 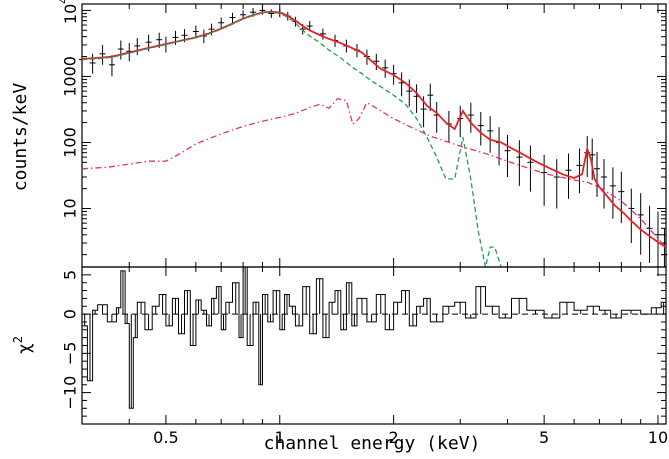 I want to click on y-tick-label: 1000, so click(x=70, y=76).